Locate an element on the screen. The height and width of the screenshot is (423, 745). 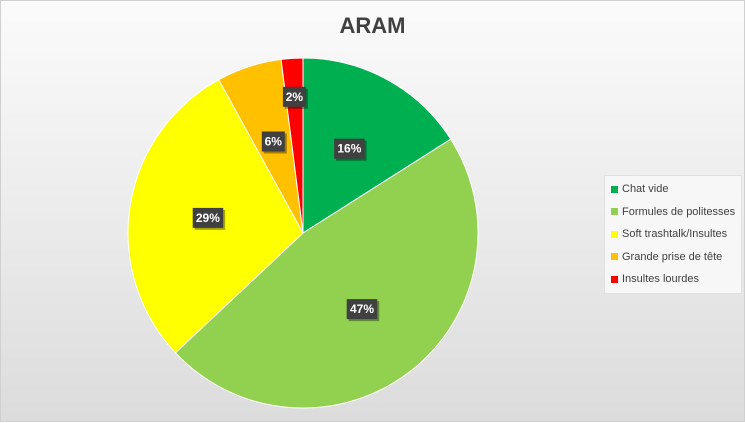
legend-item-4: Grande prise de tête is located at coordinates (673, 257).